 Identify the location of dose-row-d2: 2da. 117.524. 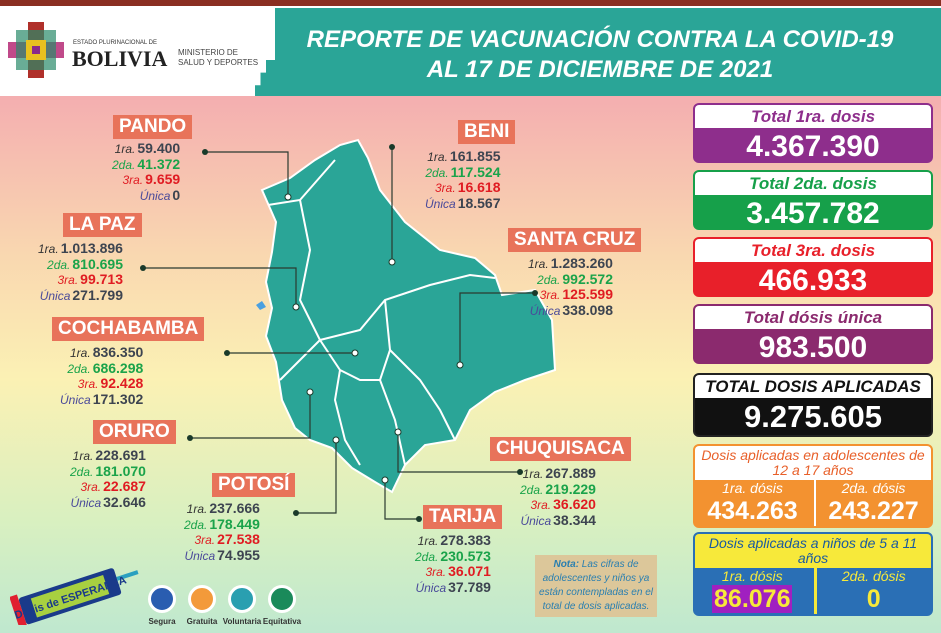
(463, 171).